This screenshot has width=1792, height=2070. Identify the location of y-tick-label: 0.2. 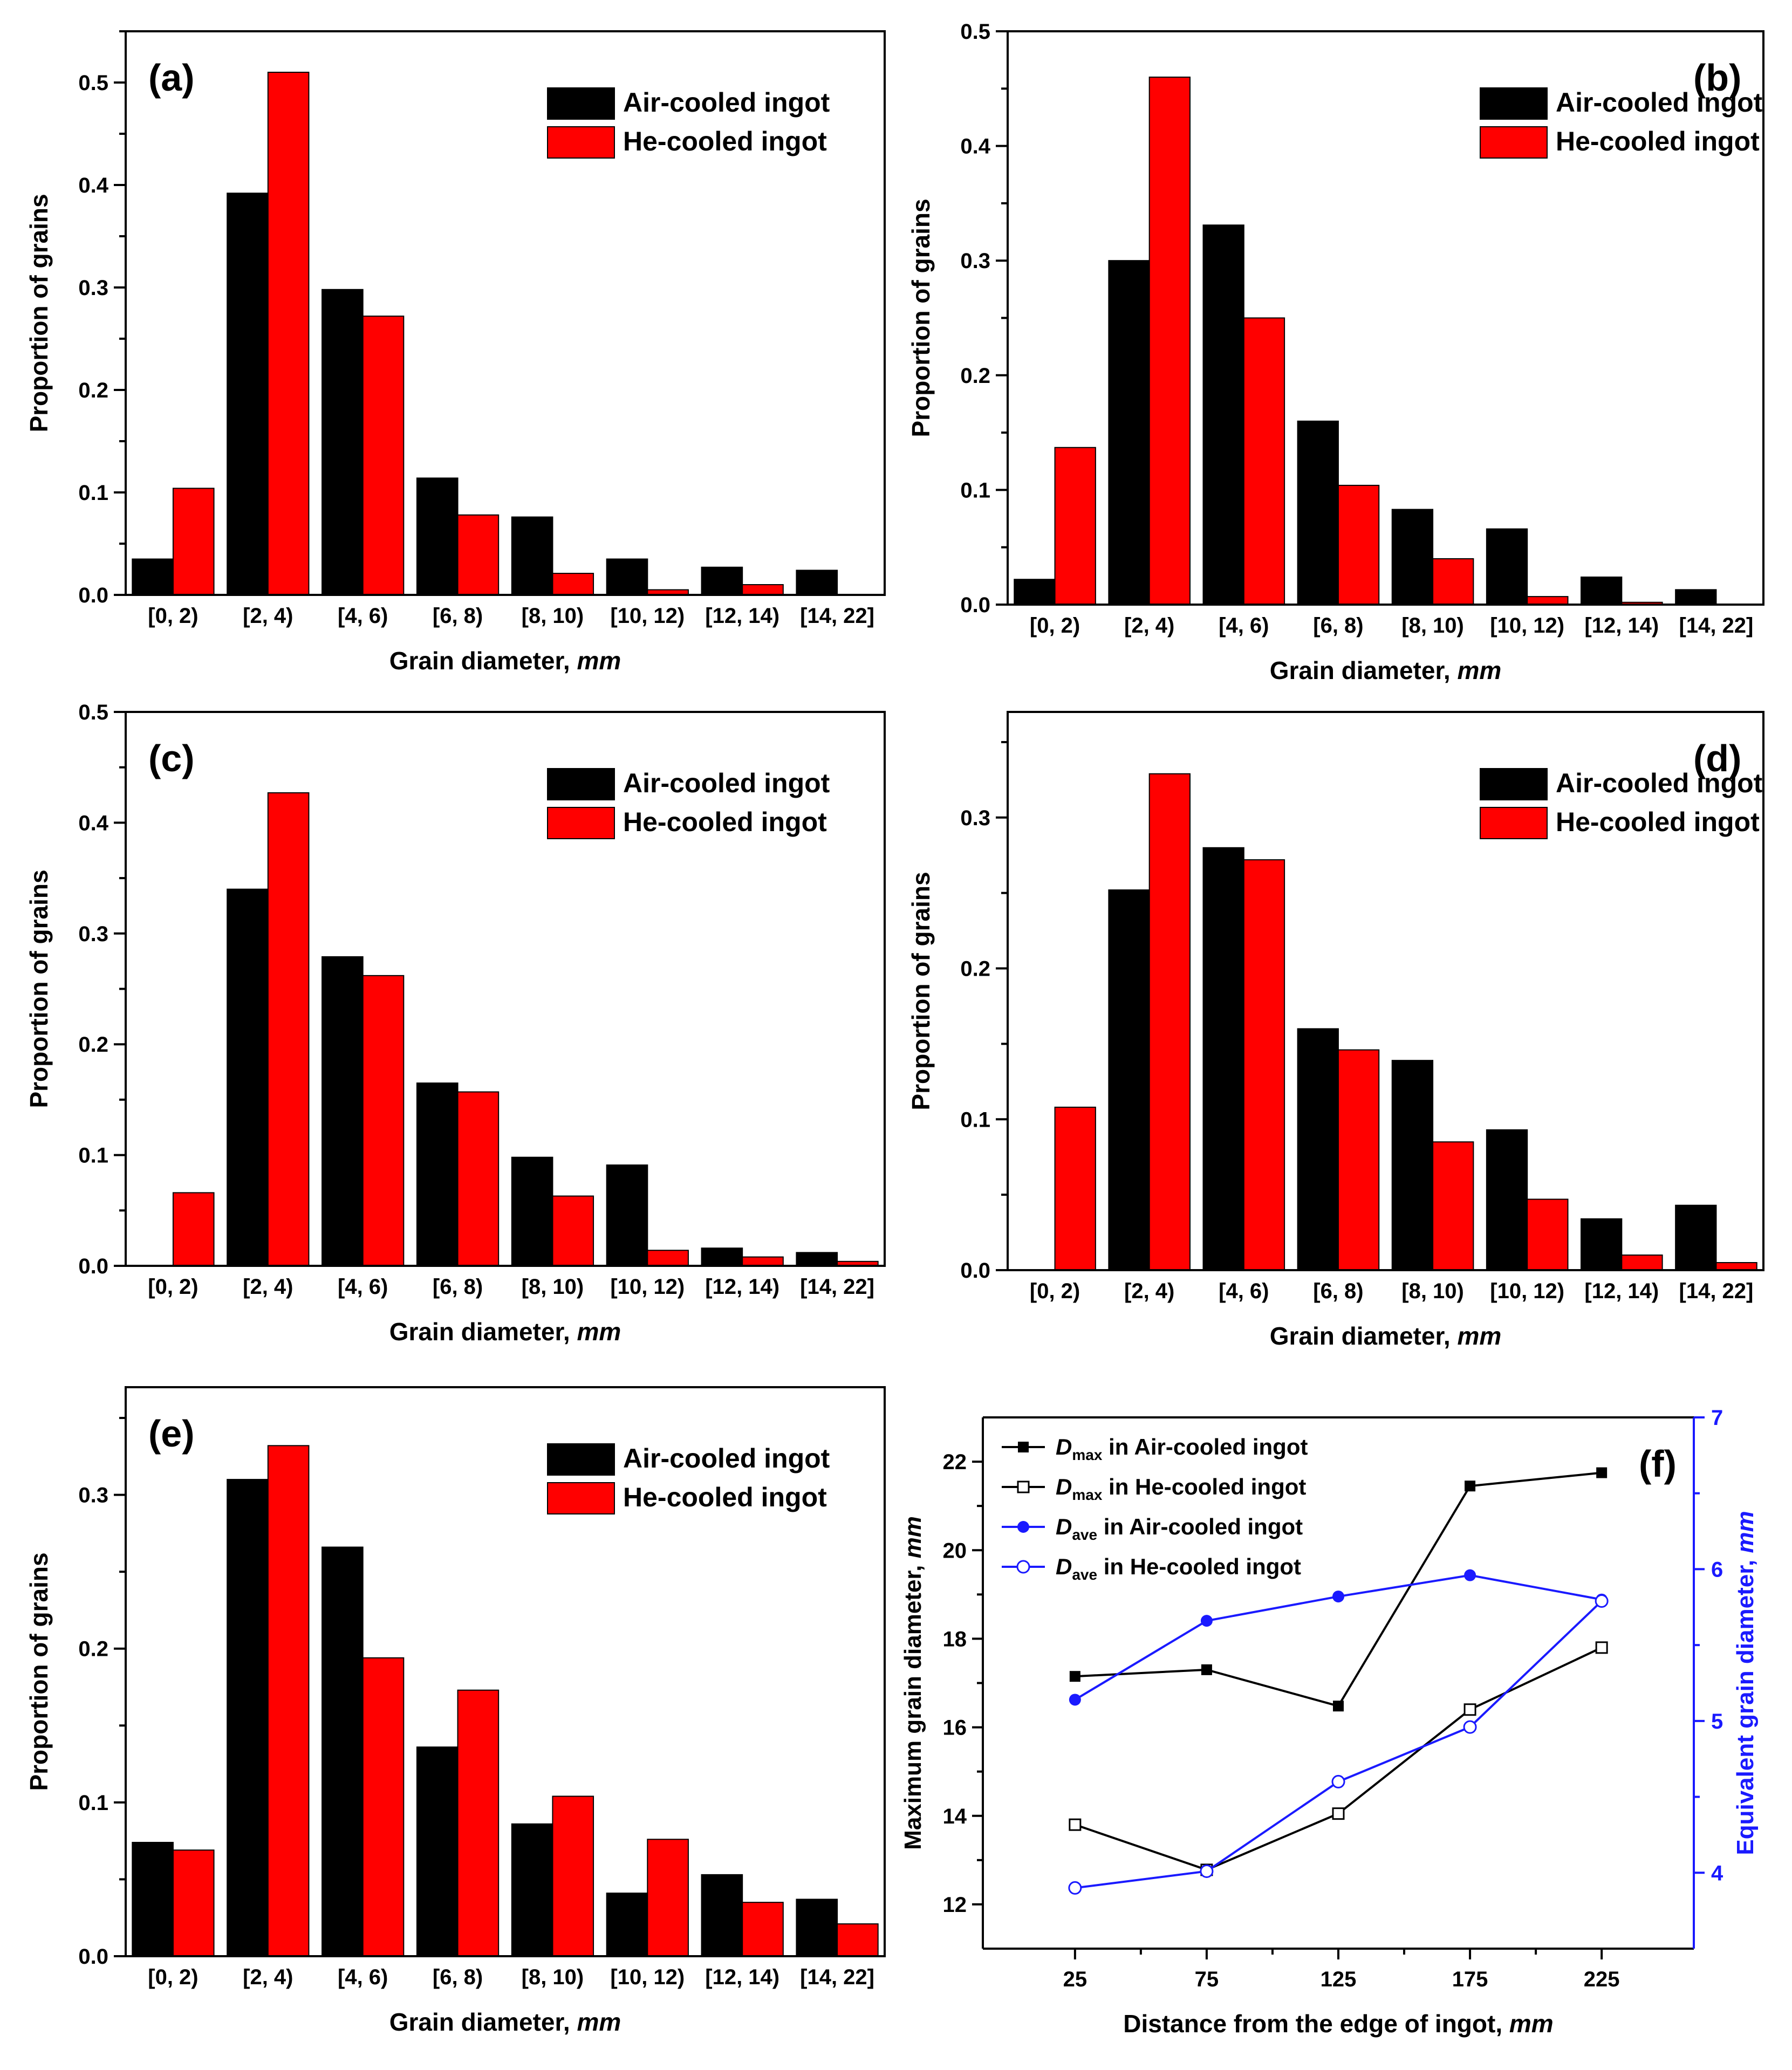
(93, 390).